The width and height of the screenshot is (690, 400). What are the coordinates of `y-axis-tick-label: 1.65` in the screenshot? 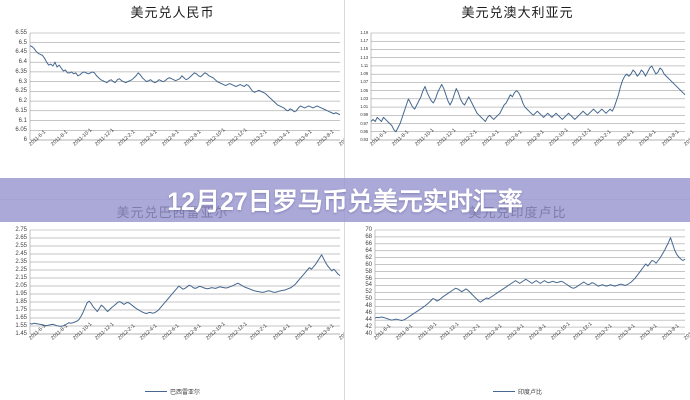 It's located at (21, 318).